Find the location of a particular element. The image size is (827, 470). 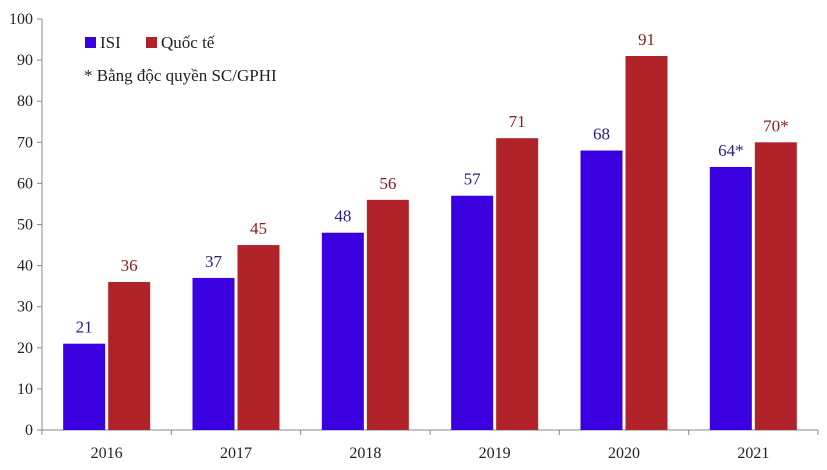

data-label-isi: 68 is located at coordinates (601, 134).